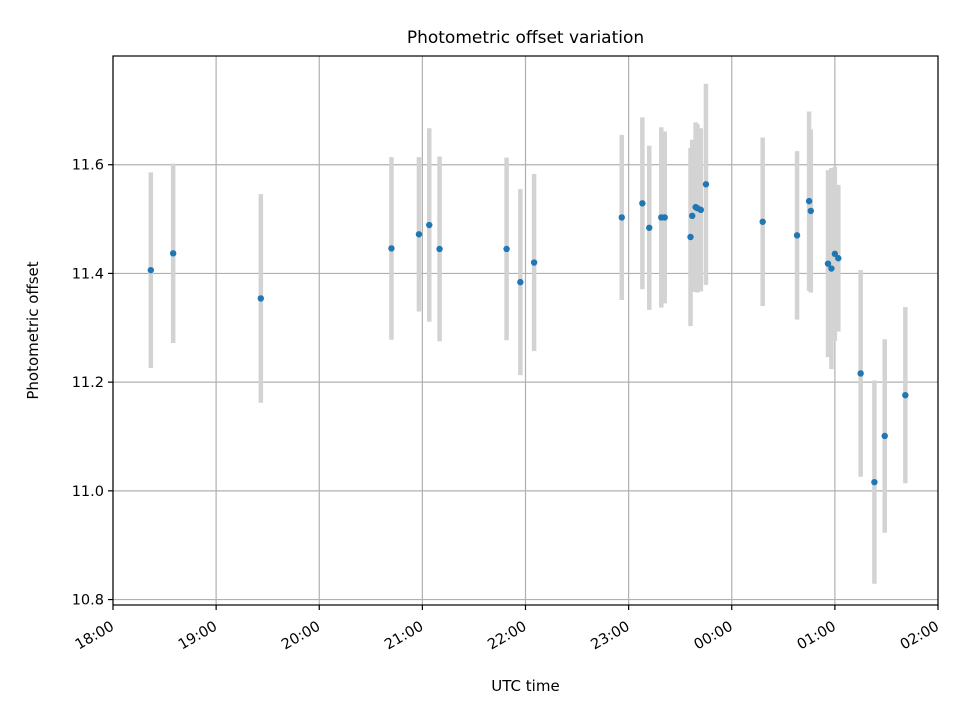  I want to click on y-tick-label: 11.2, so click(88, 383).